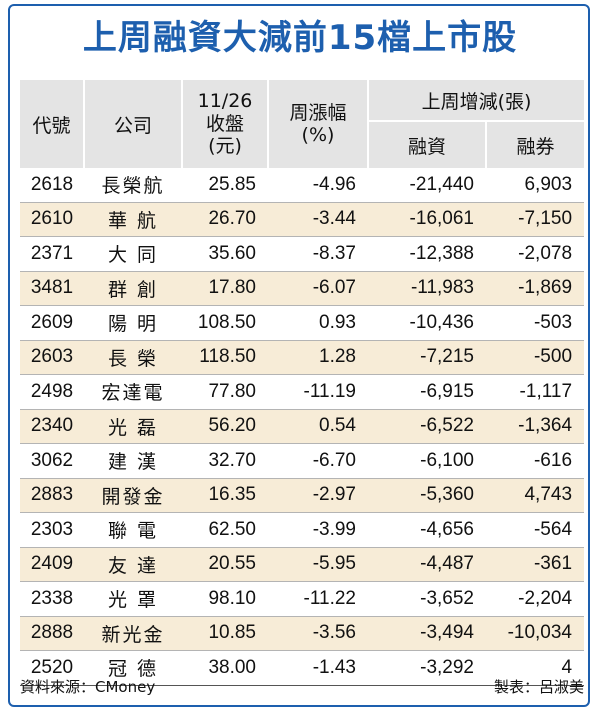 This screenshot has height=715, width=600. What do you see at coordinates (535, 288) in the screenshot?
I see `short-change-cell: -1,869` at bounding box center [535, 288].